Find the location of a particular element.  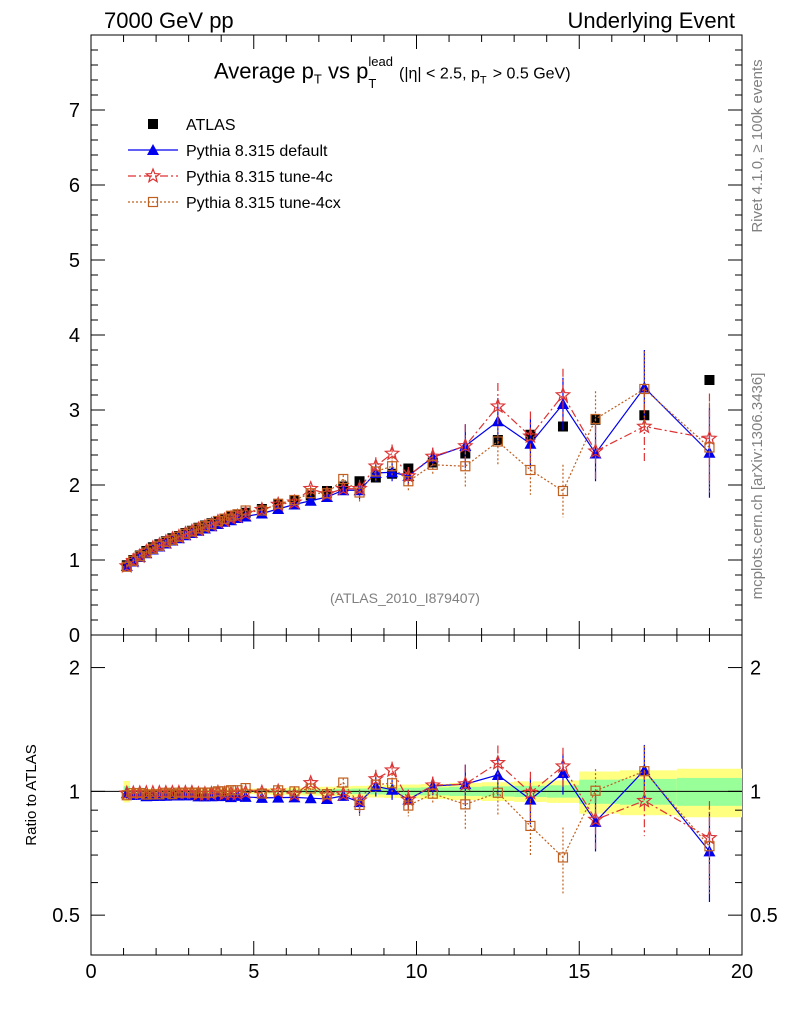

y-tick-label-ratio-right: 2 is located at coordinates (755, 669).